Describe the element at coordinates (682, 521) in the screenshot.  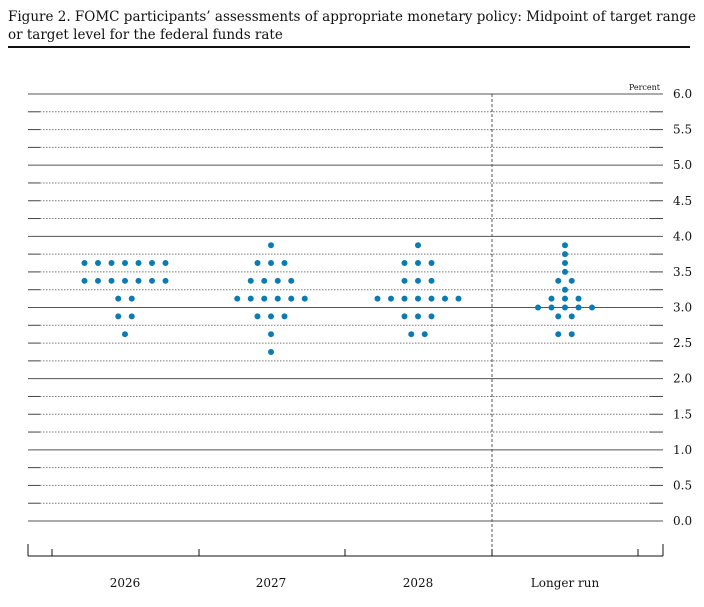
I see `y-tick-label: 0.0` at that location.